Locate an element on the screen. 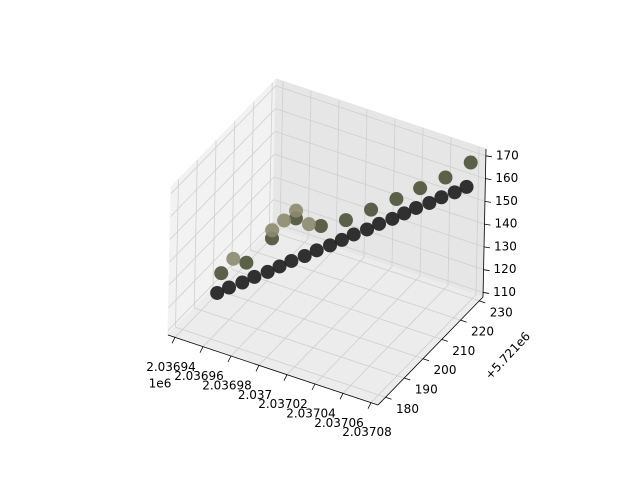 This screenshot has height=480, width=640. x-tick-label: 2.03708 is located at coordinates (367, 432).